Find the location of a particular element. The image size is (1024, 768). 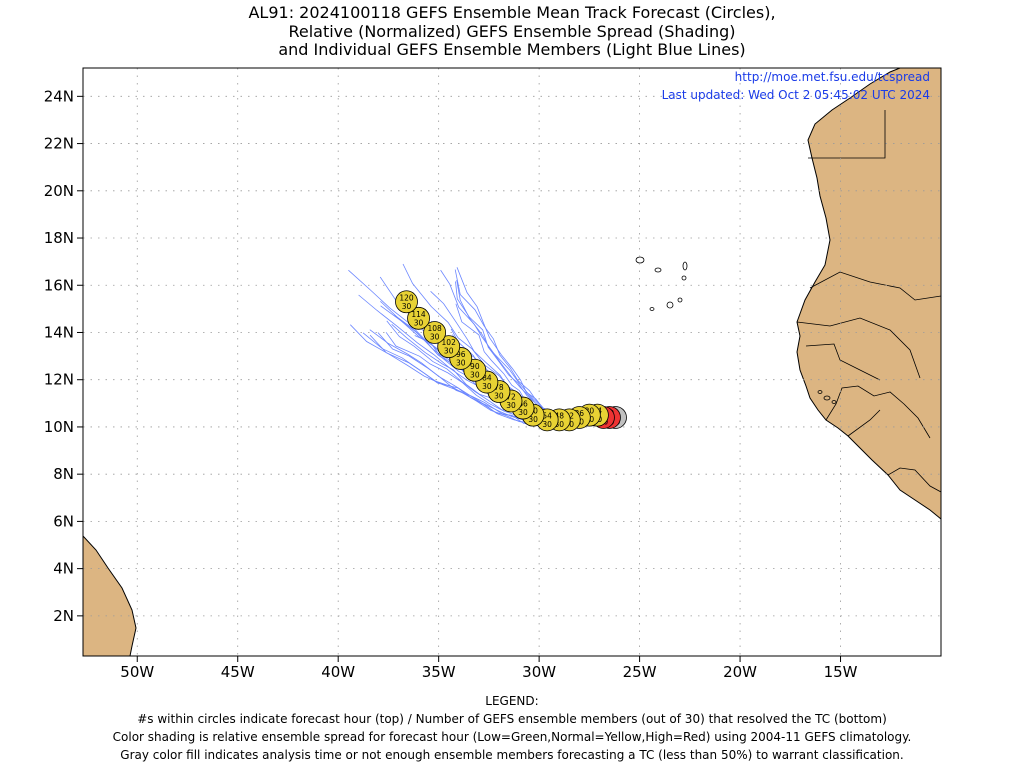

forecast-hour-label: 66 is located at coordinates (523, 404).